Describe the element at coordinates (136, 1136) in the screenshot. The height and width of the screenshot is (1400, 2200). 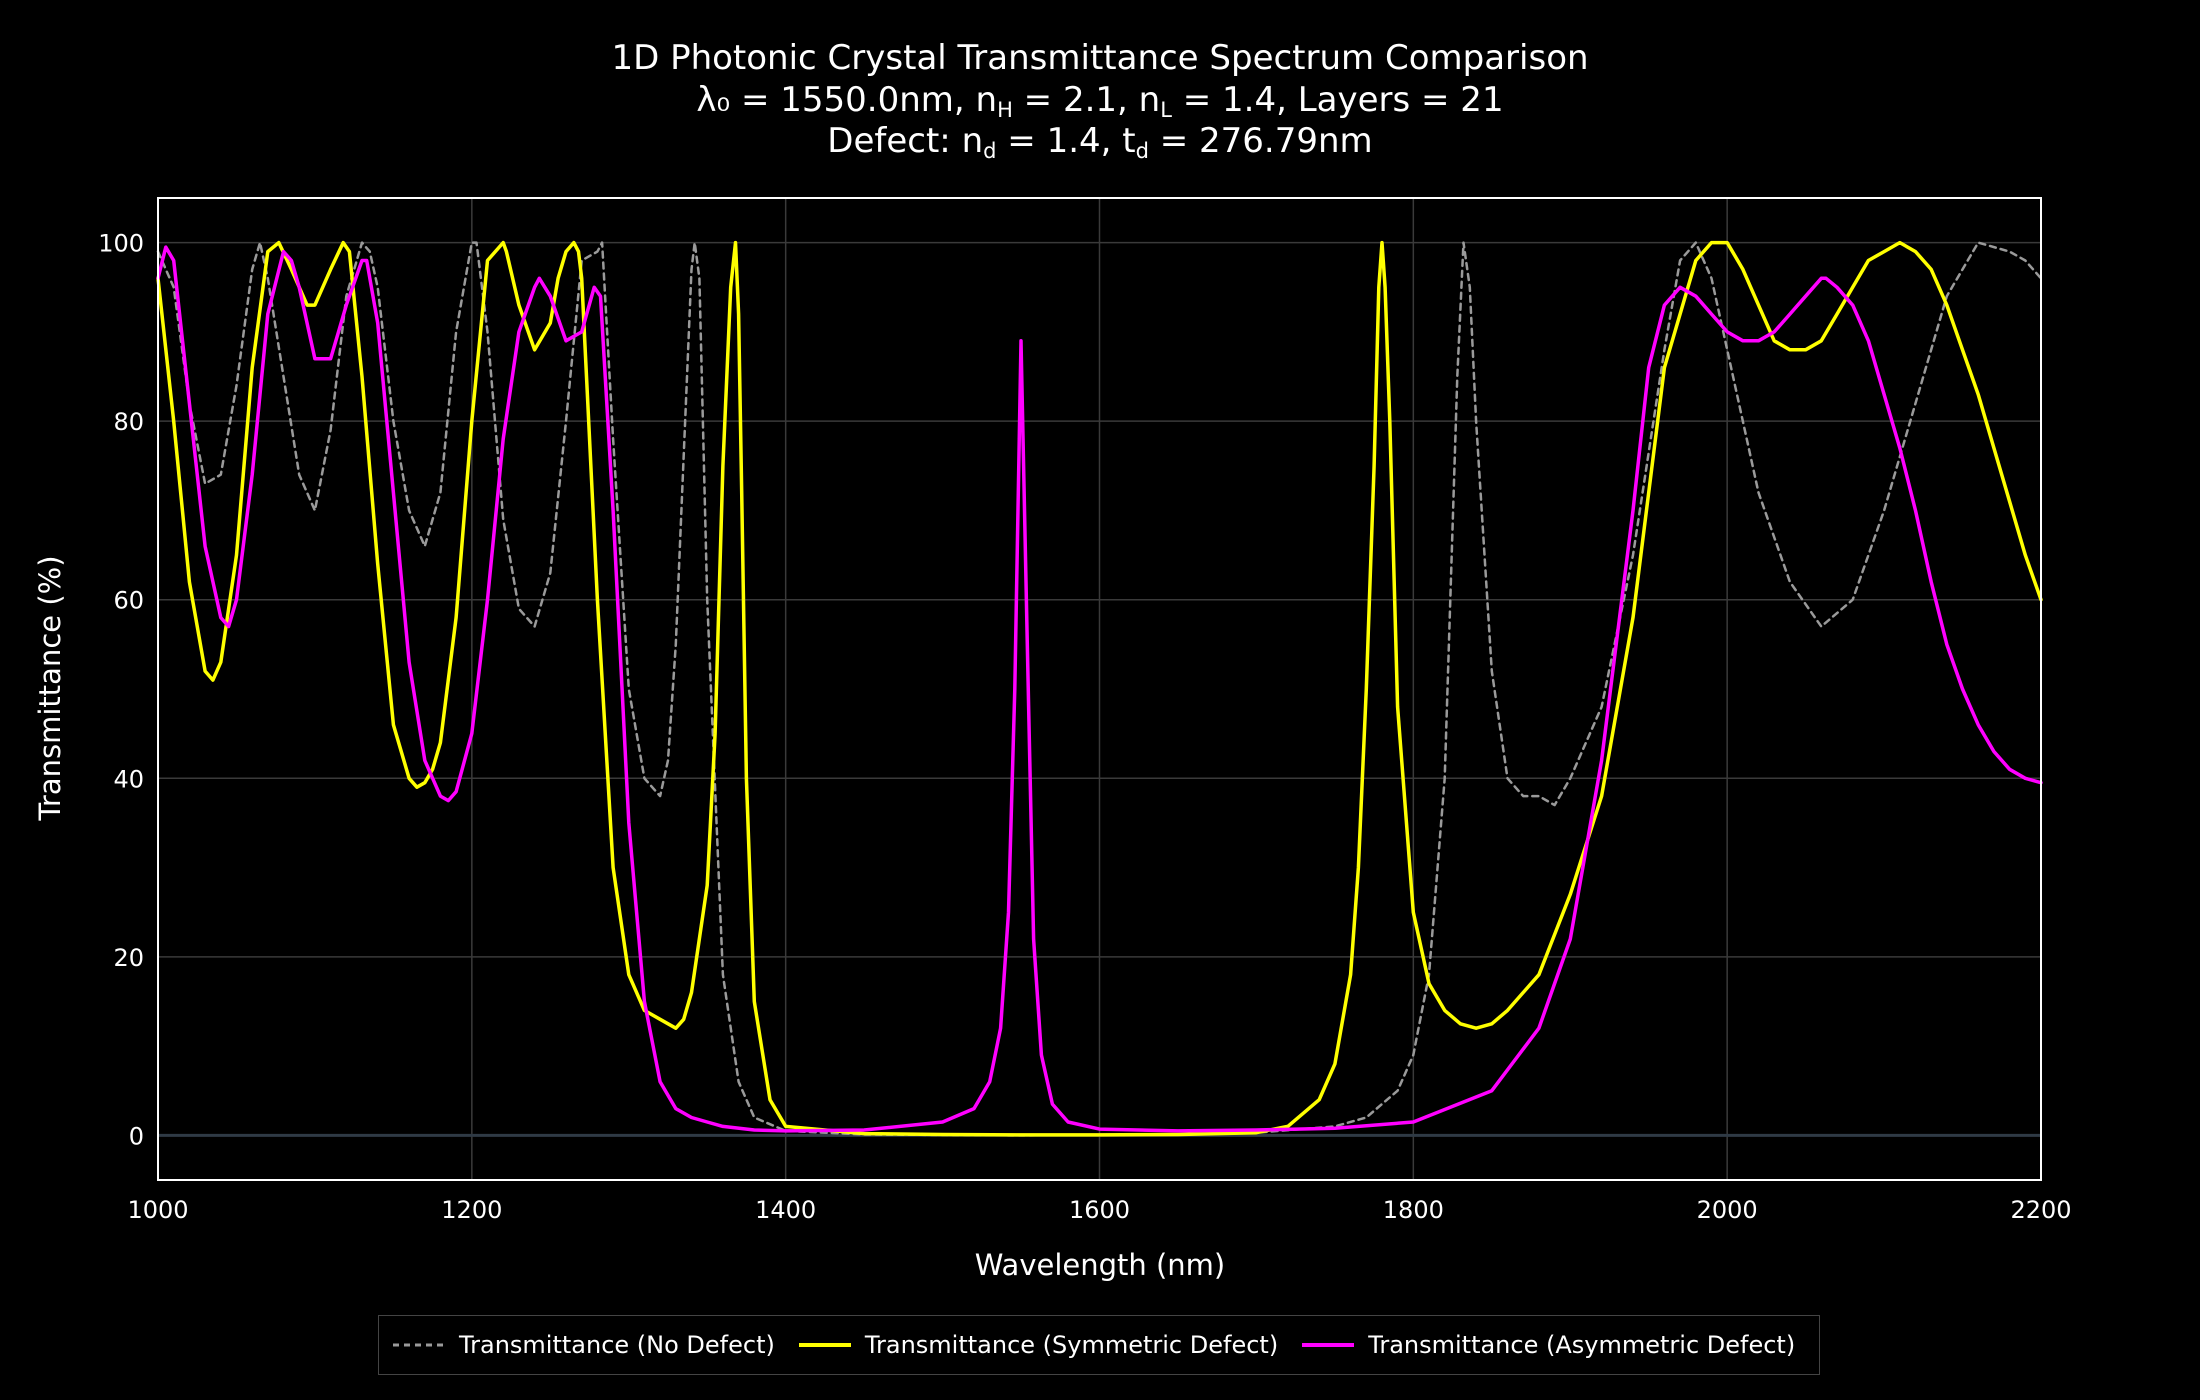
I see `y-tick-label-0: 0` at that location.